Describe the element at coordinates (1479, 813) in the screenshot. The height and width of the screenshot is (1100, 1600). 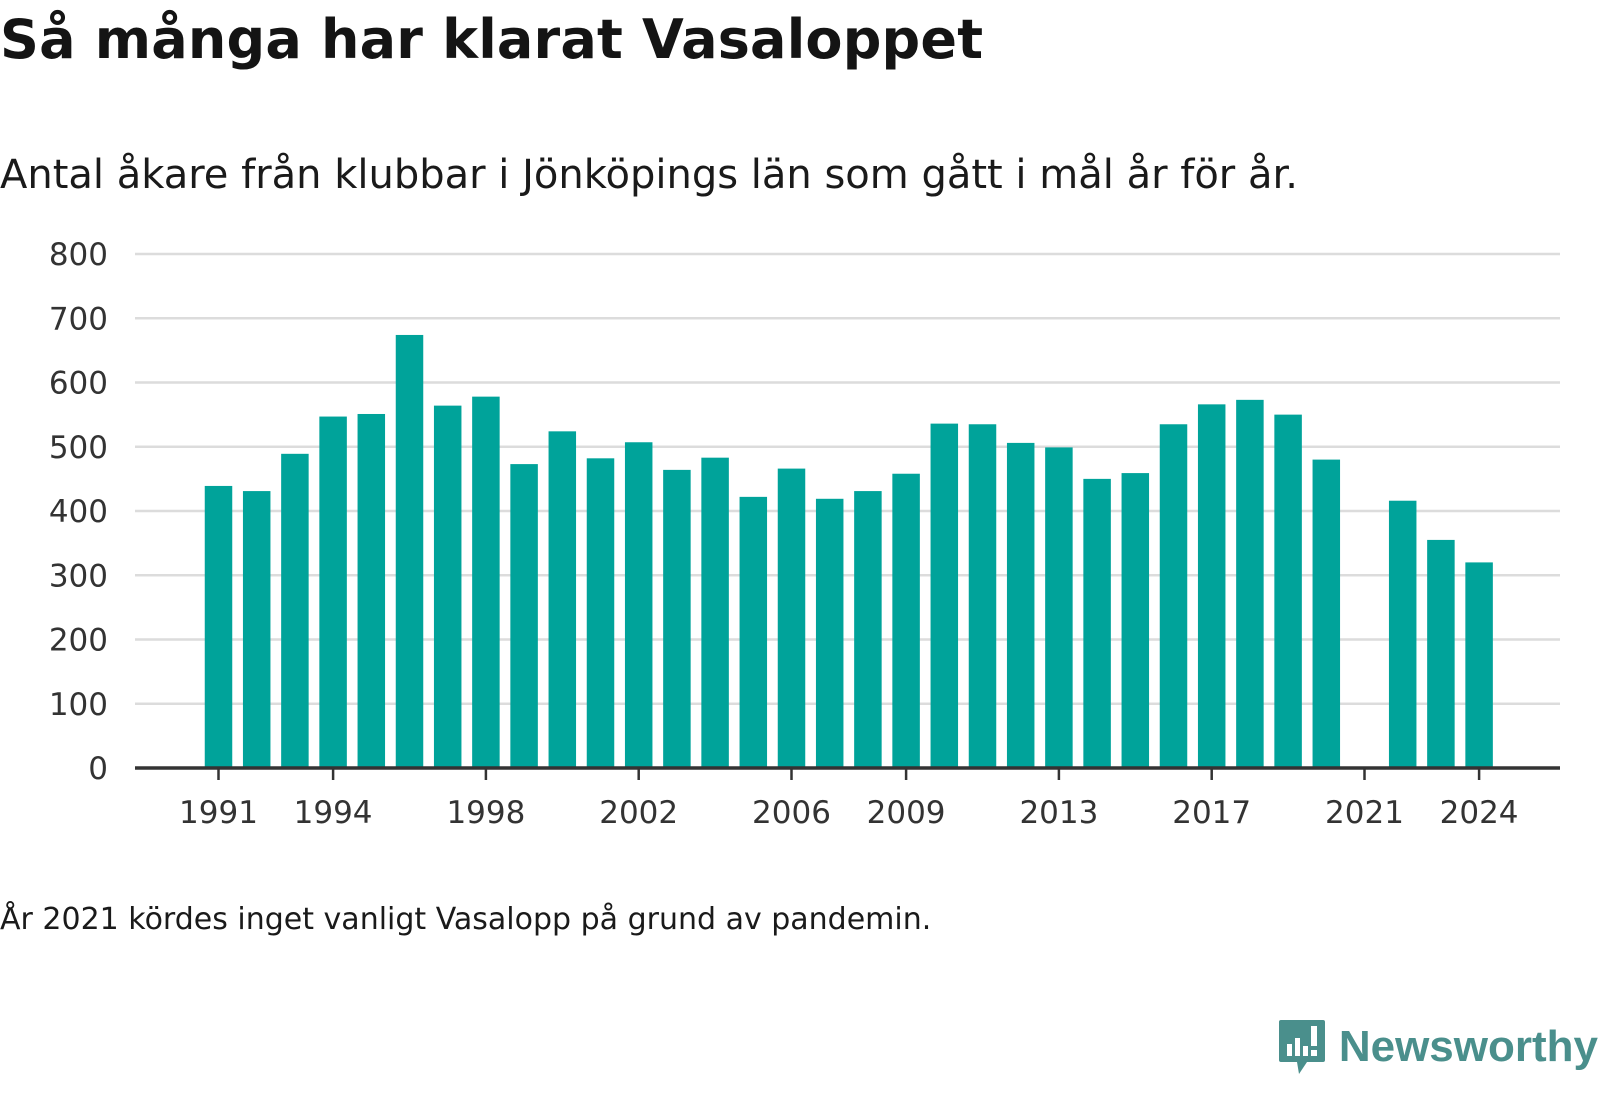
I see `x-tick-label: 2024` at that location.